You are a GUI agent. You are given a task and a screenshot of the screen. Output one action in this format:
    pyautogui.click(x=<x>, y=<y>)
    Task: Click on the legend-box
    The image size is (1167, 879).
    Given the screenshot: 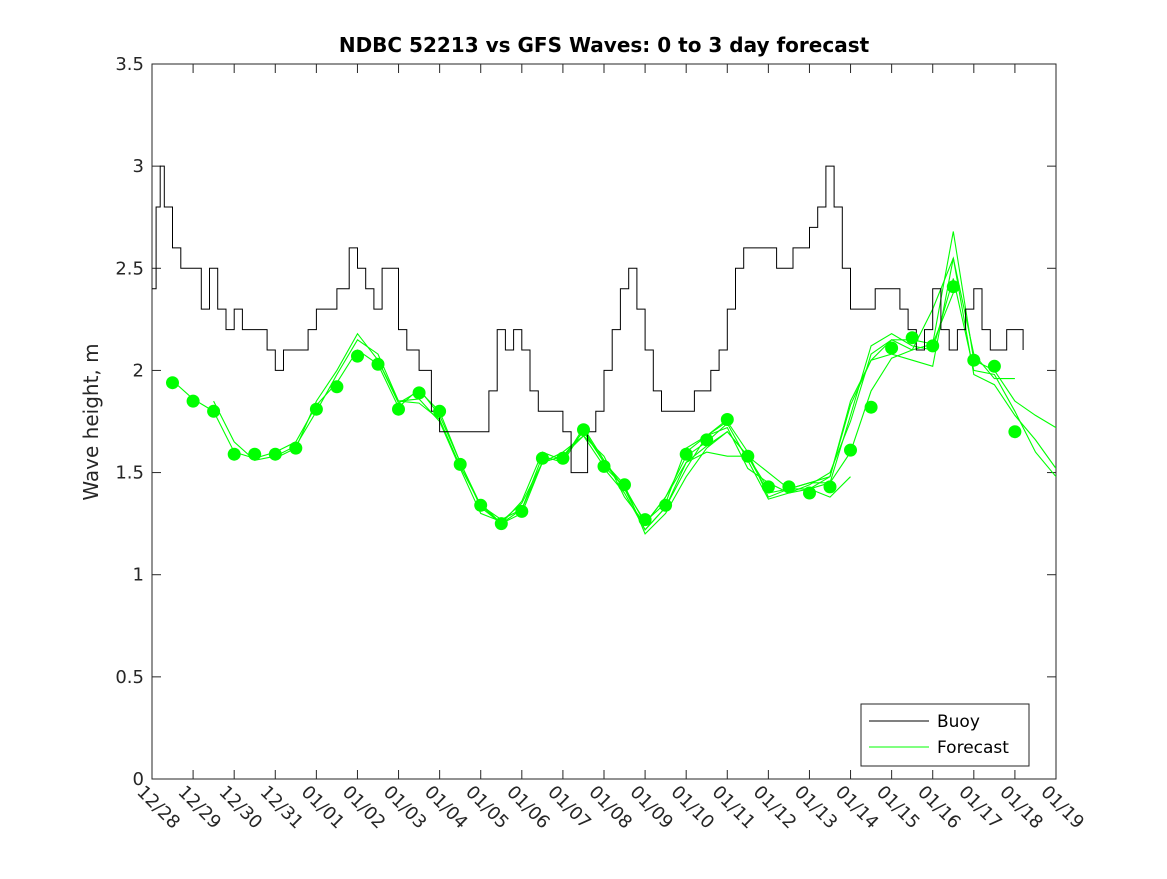 What is the action you would take?
    pyautogui.click(x=945, y=735)
    